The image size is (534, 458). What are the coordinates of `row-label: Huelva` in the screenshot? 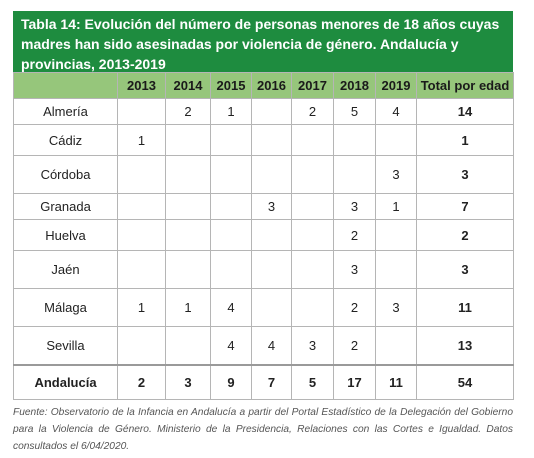 It's located at (65, 235).